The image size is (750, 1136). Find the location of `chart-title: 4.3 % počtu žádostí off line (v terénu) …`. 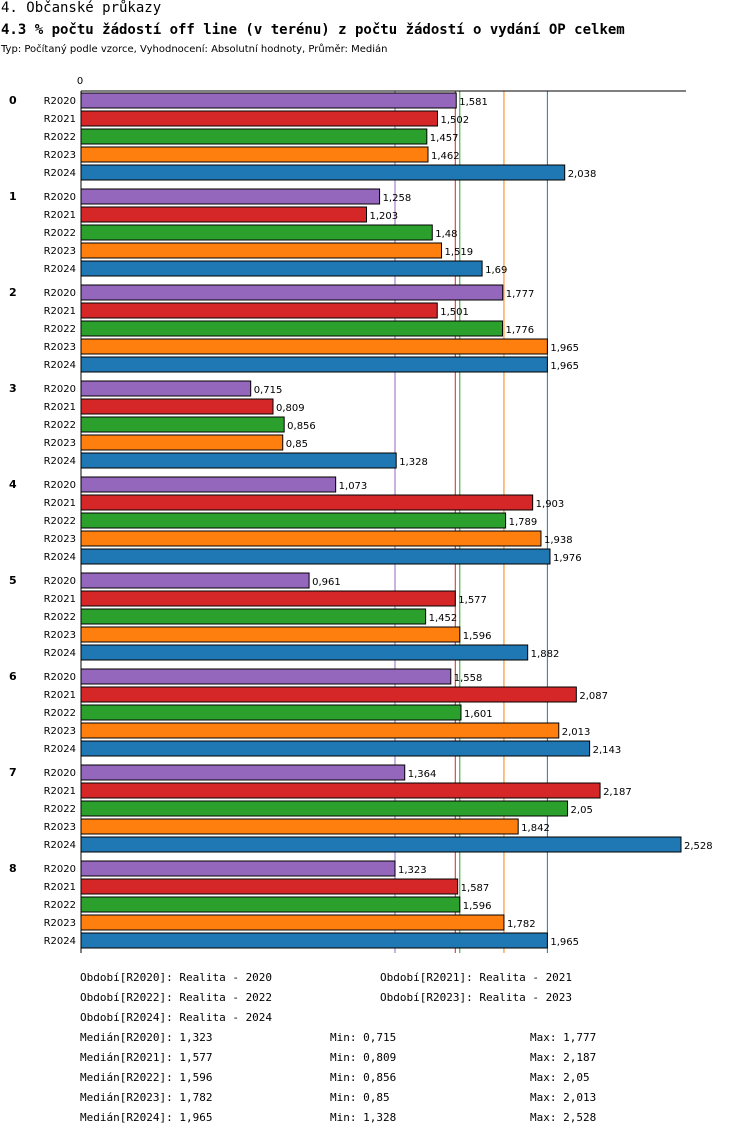

chart-title: 4.3 % počtu žádostí off line (v terénu) … is located at coordinates (313, 30).